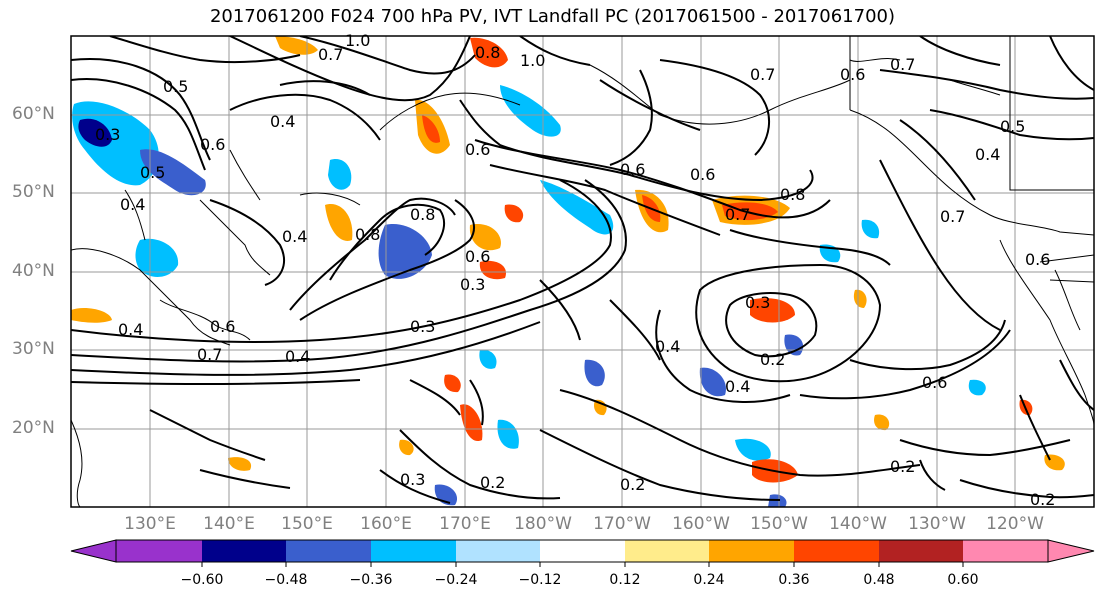 Image resolution: width=1105 pixels, height=601 pixels. I want to click on lon-label: 170°E, so click(465, 524).